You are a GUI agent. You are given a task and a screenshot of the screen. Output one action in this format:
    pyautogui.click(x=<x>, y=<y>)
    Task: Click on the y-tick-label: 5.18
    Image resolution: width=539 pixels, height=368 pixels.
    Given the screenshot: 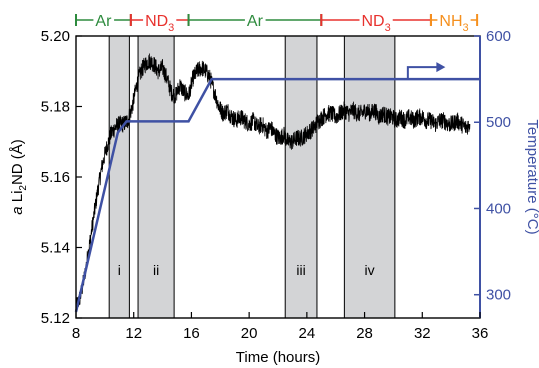 What is the action you would take?
    pyautogui.click(x=55, y=107)
    